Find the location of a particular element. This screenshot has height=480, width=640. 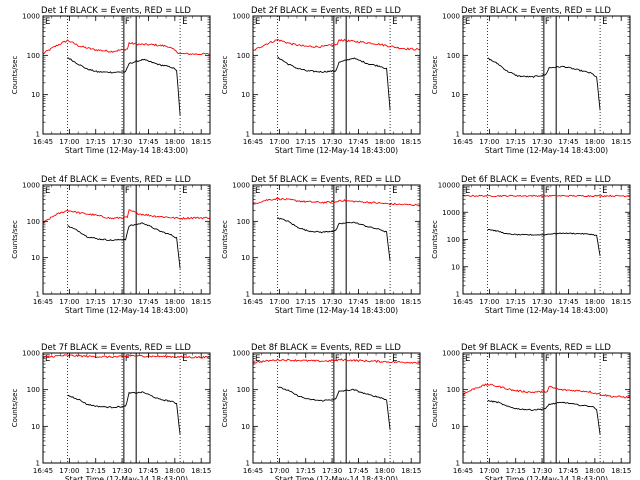

panel-title: Det 2f BLACK = Events, RED = LLD is located at coordinates (326, 11).